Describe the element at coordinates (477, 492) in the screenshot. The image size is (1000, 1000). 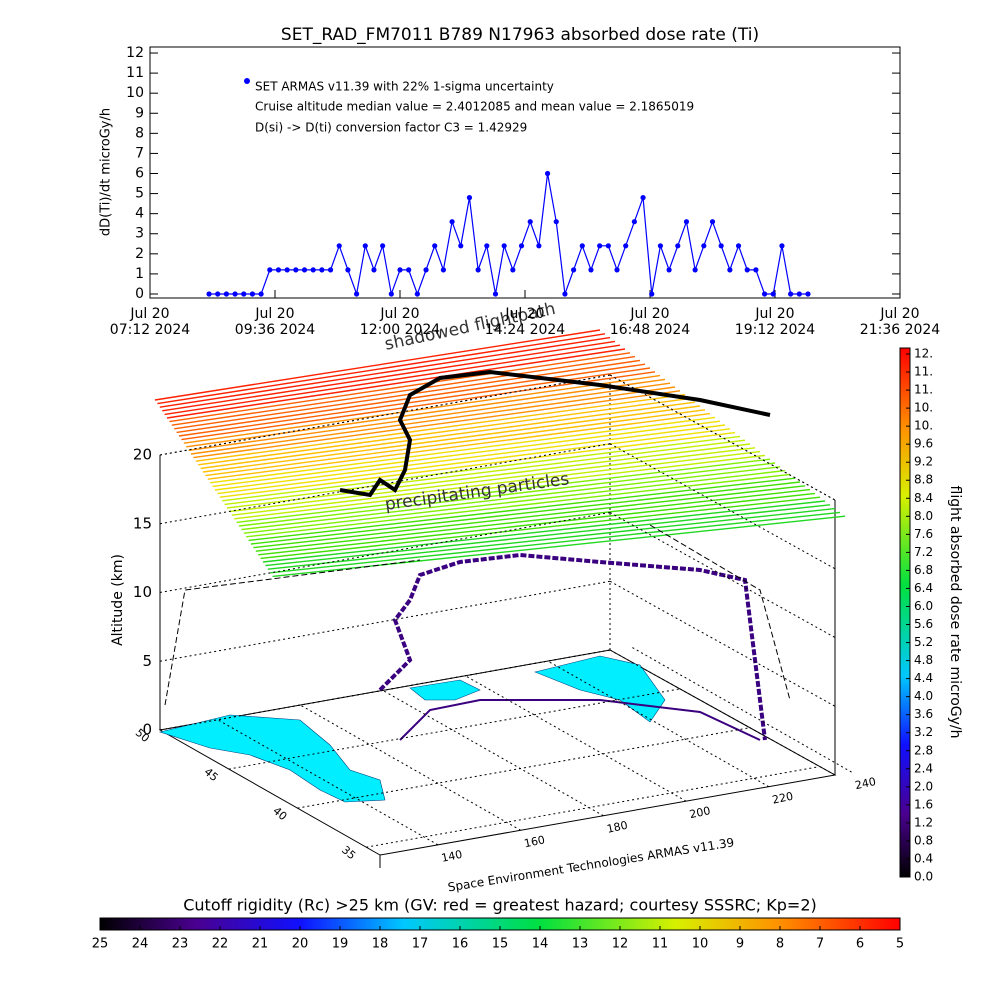
I see `annotation: precipitating particles` at that location.